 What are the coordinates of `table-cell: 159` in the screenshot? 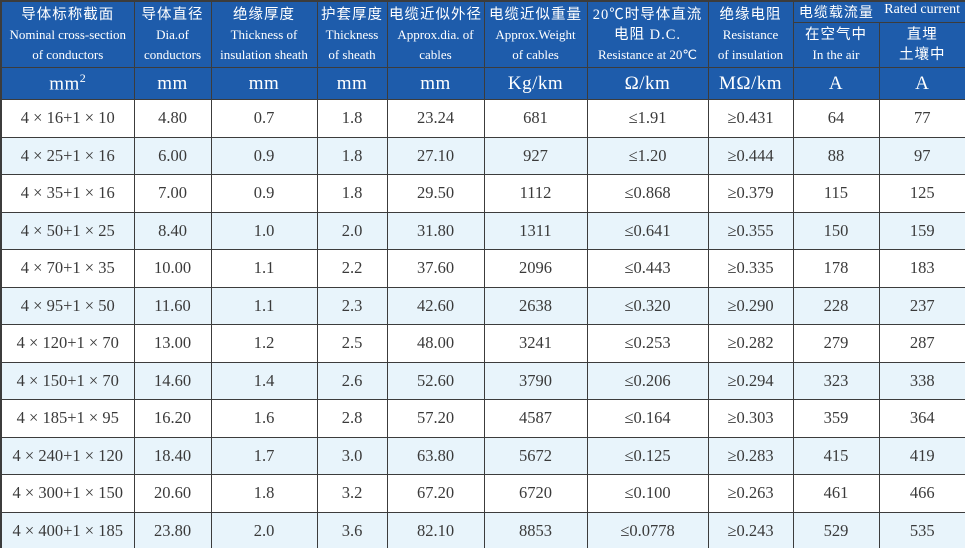 It's located at (921, 230).